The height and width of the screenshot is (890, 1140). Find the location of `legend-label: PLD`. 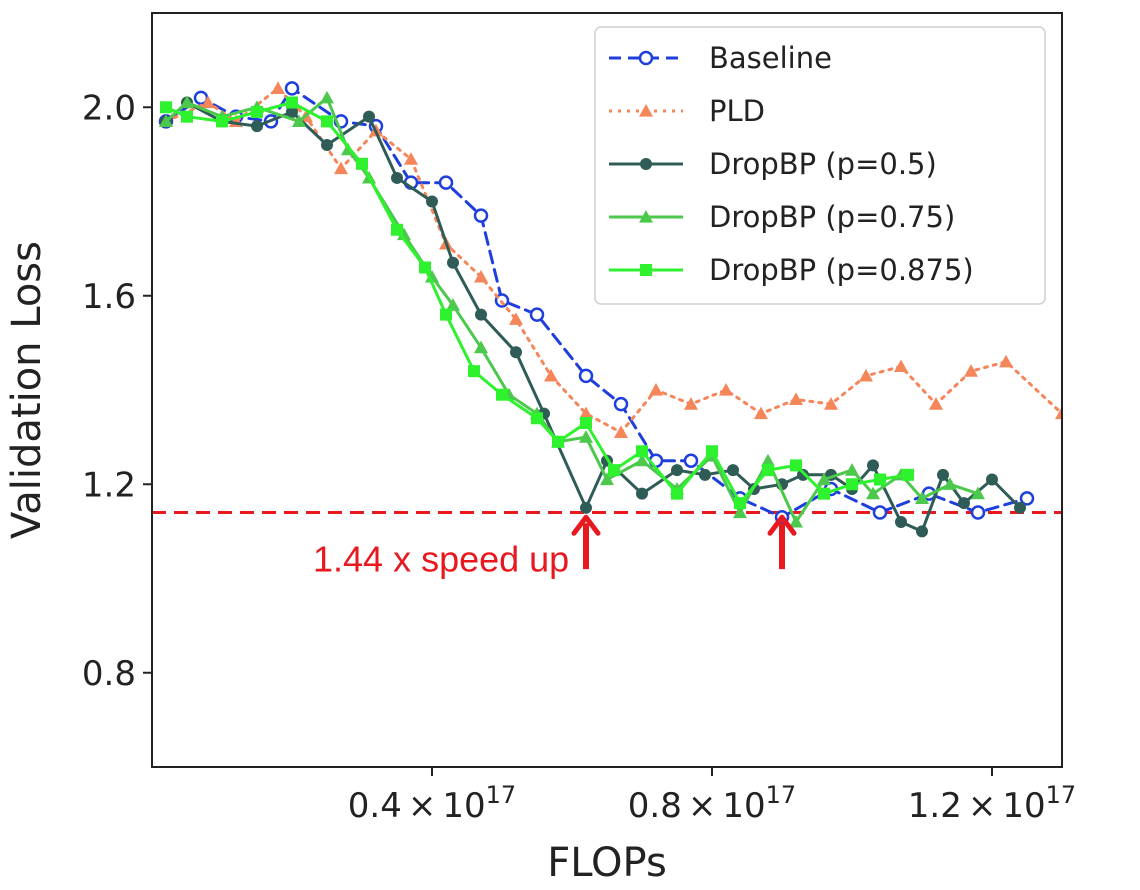

legend-label: PLD is located at coordinates (737, 111).